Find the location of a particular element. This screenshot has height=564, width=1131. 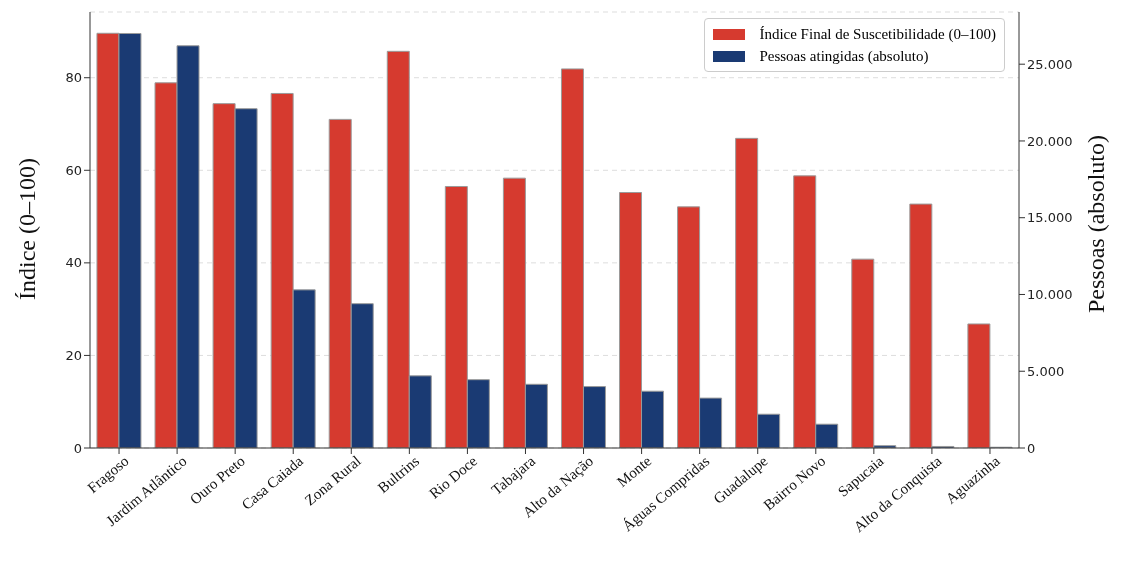

y2-tick-label: 20.000 is located at coordinates (1050, 141).